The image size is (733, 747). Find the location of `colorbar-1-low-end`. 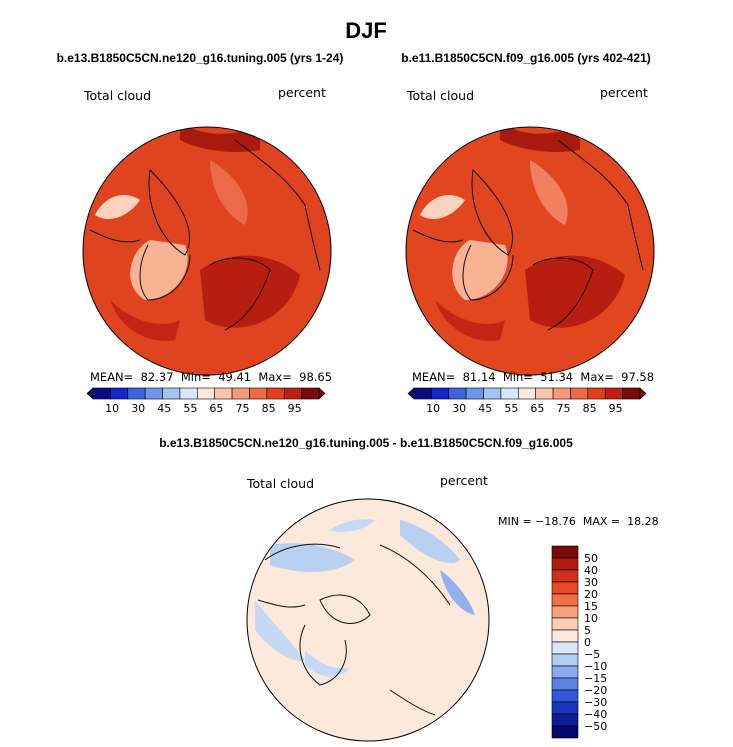

colorbar-1-low-end is located at coordinates (411, 393).